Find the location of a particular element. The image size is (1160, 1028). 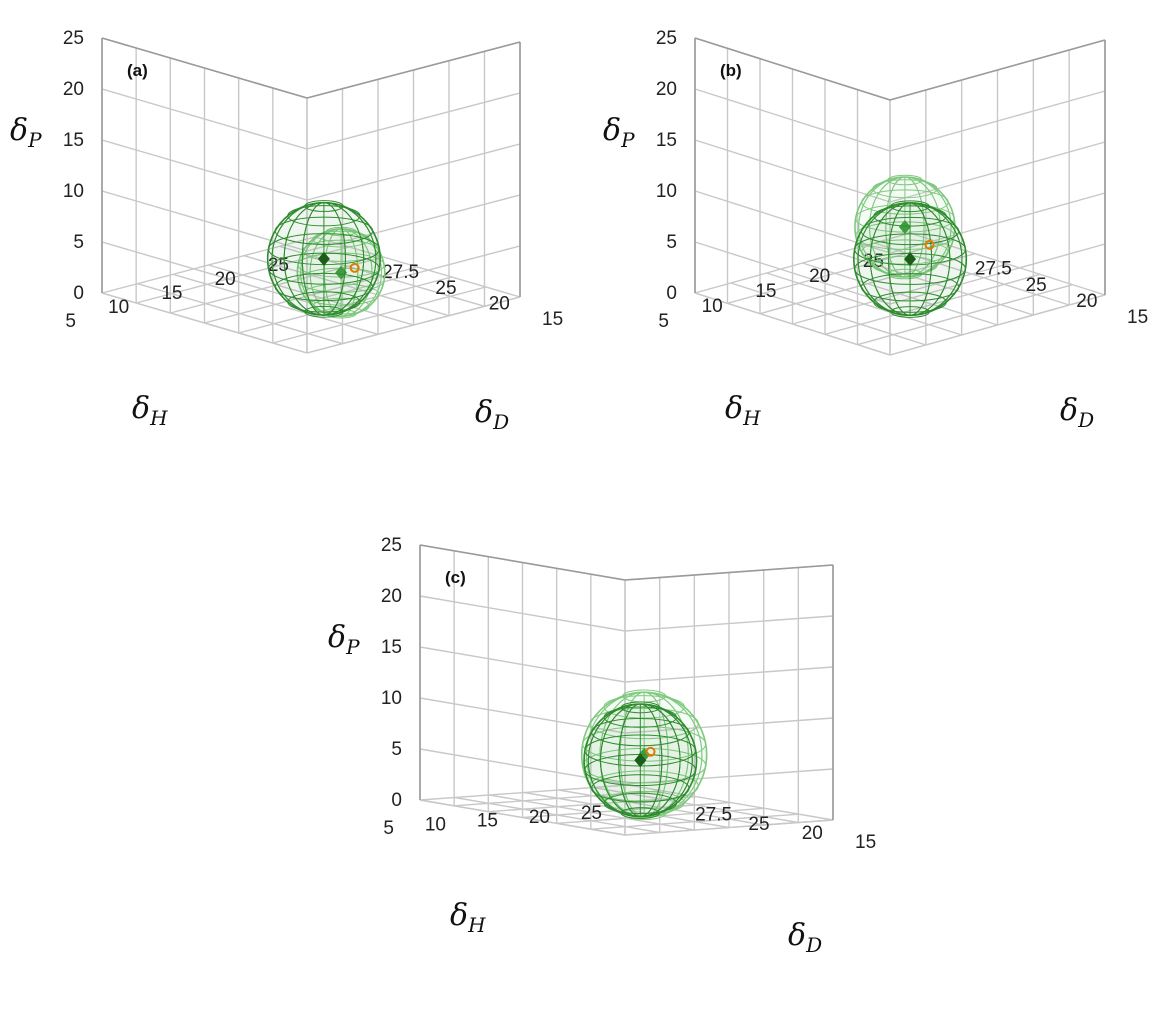

tick-dh: 25 is located at coordinates (591, 813).